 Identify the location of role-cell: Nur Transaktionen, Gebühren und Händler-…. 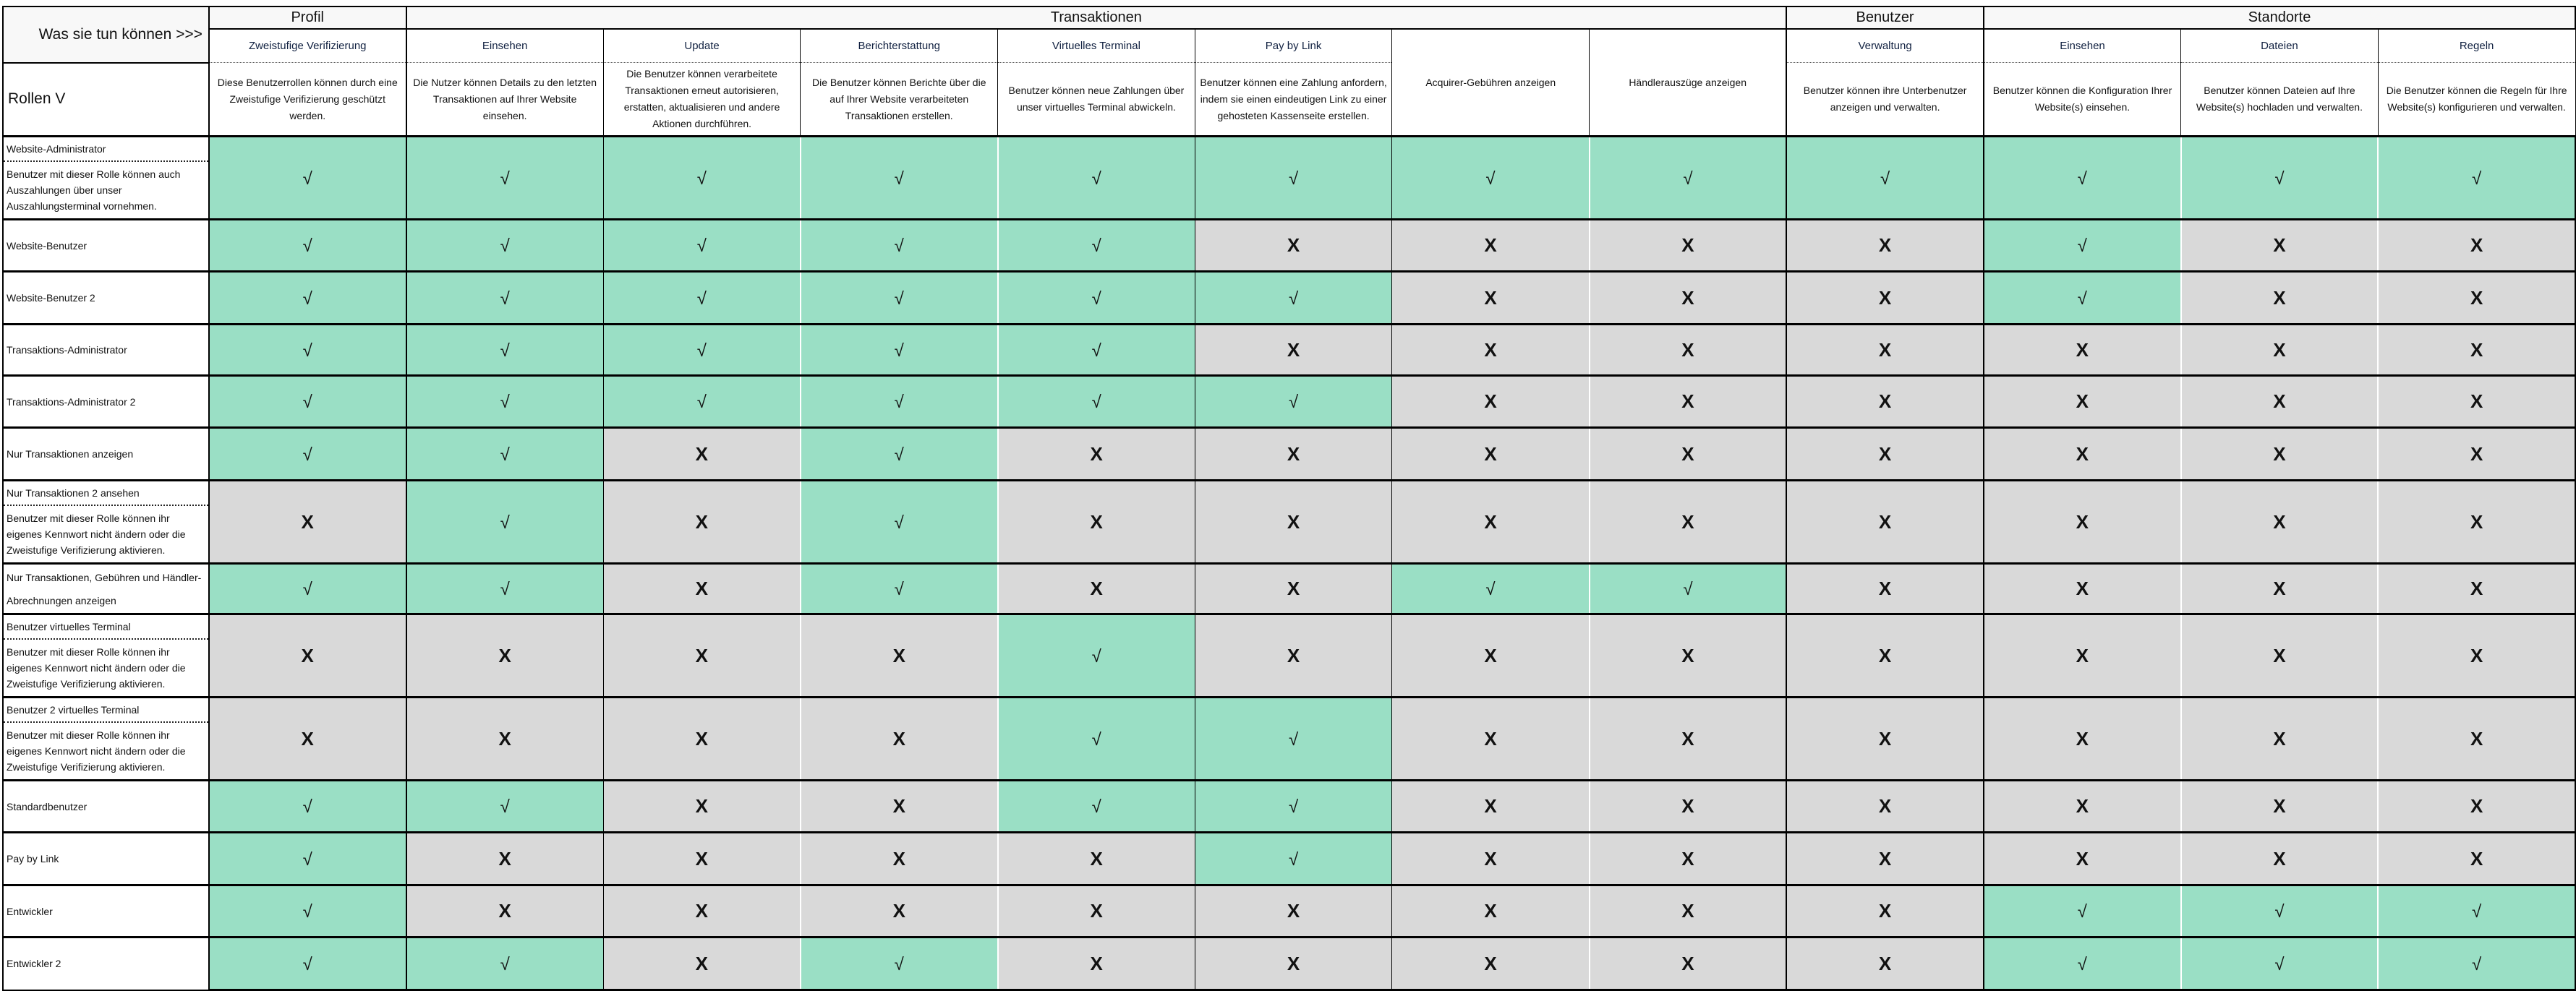
(106, 588).